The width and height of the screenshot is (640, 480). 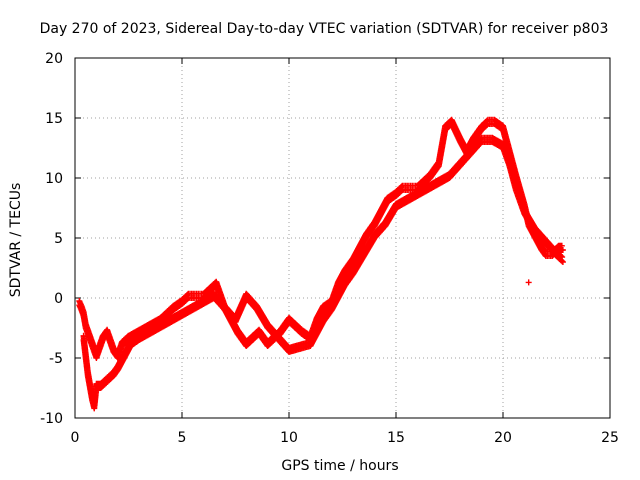 I want to click on y-tick-label: 15, so click(x=54, y=119).